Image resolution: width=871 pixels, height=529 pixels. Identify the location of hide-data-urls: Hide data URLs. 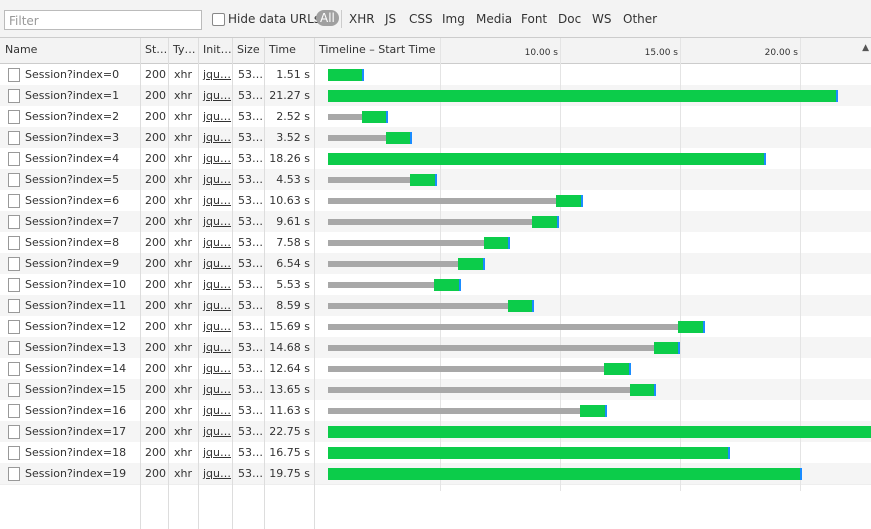
(274, 19).